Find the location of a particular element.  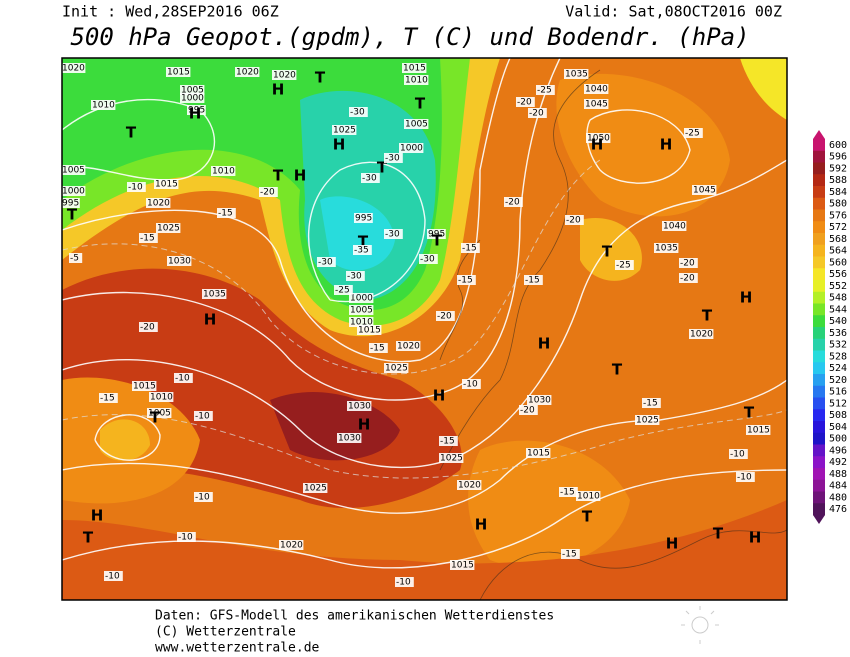

colorbar-label: 504 is located at coordinates (838, 427).